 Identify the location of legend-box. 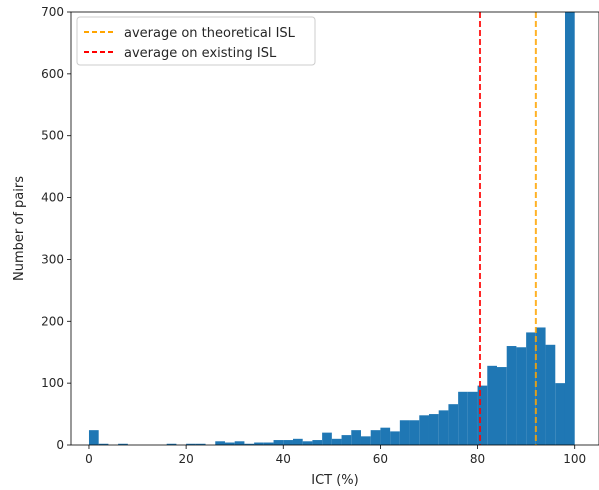
(196, 41).